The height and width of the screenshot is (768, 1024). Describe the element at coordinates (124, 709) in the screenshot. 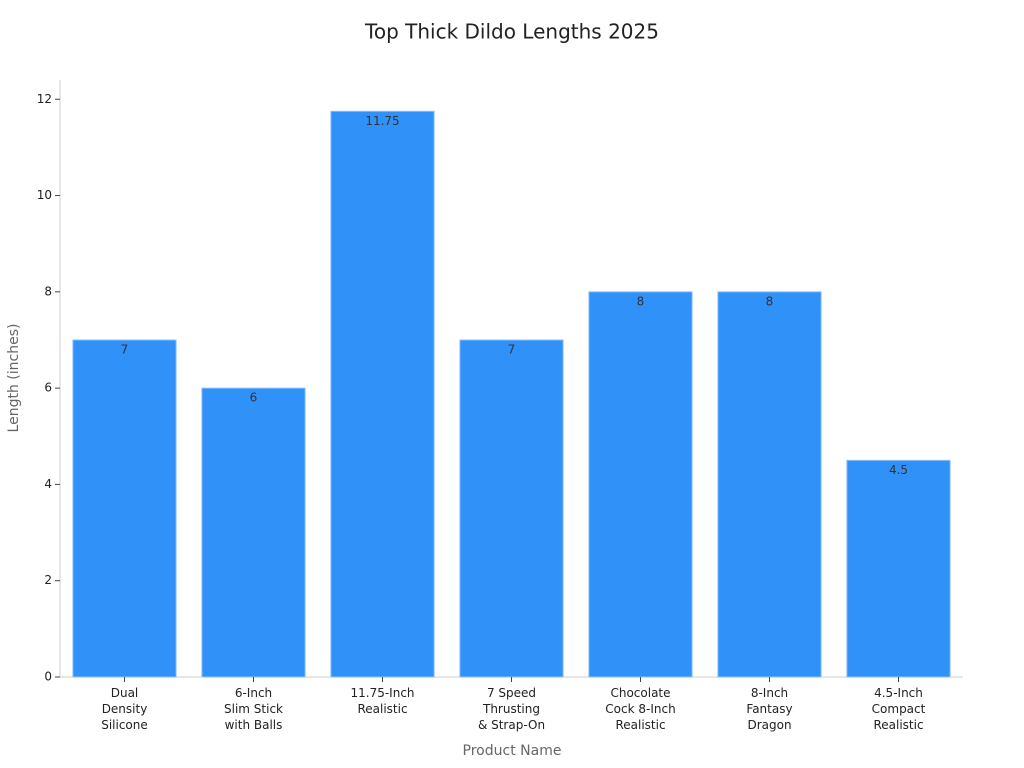

I see `x-tick-label: Dual Density Silicone` at that location.